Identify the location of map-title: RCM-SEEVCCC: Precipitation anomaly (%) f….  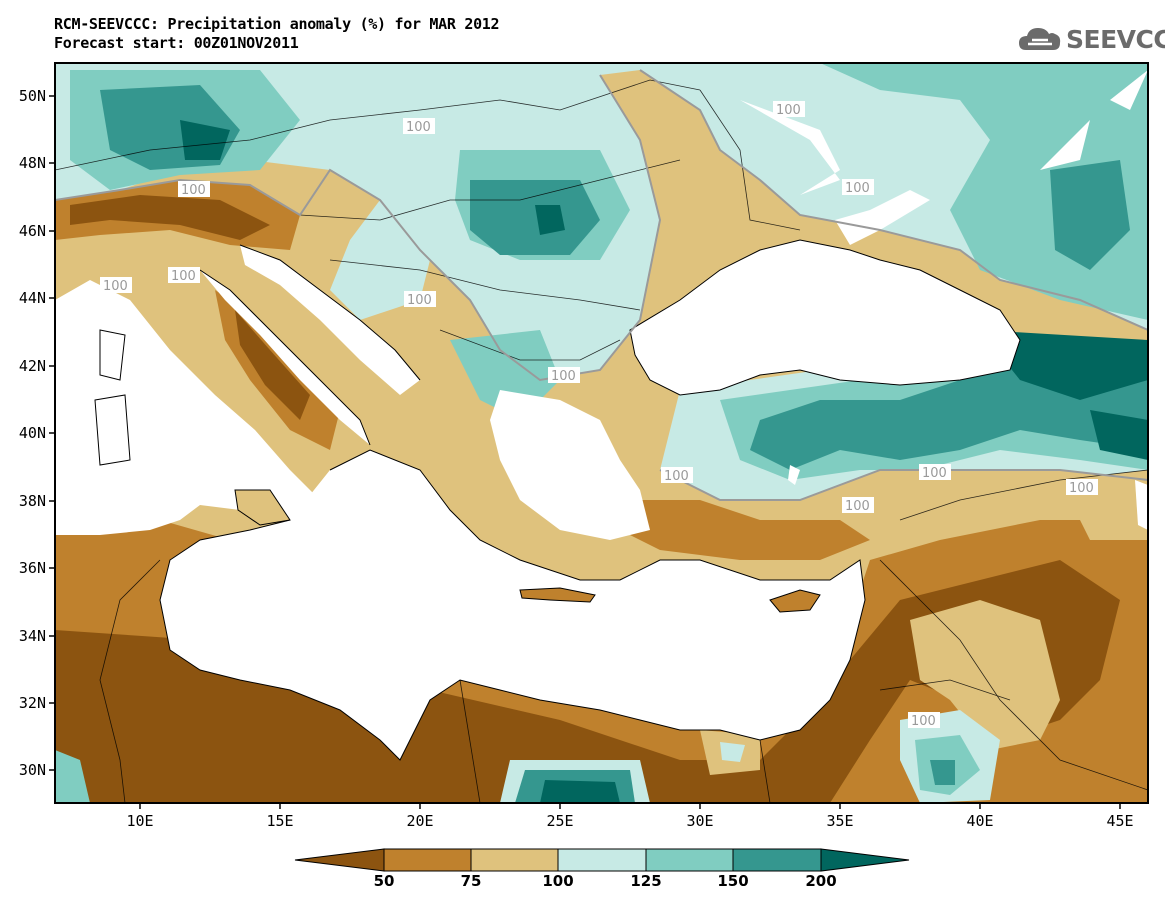
(277, 34).